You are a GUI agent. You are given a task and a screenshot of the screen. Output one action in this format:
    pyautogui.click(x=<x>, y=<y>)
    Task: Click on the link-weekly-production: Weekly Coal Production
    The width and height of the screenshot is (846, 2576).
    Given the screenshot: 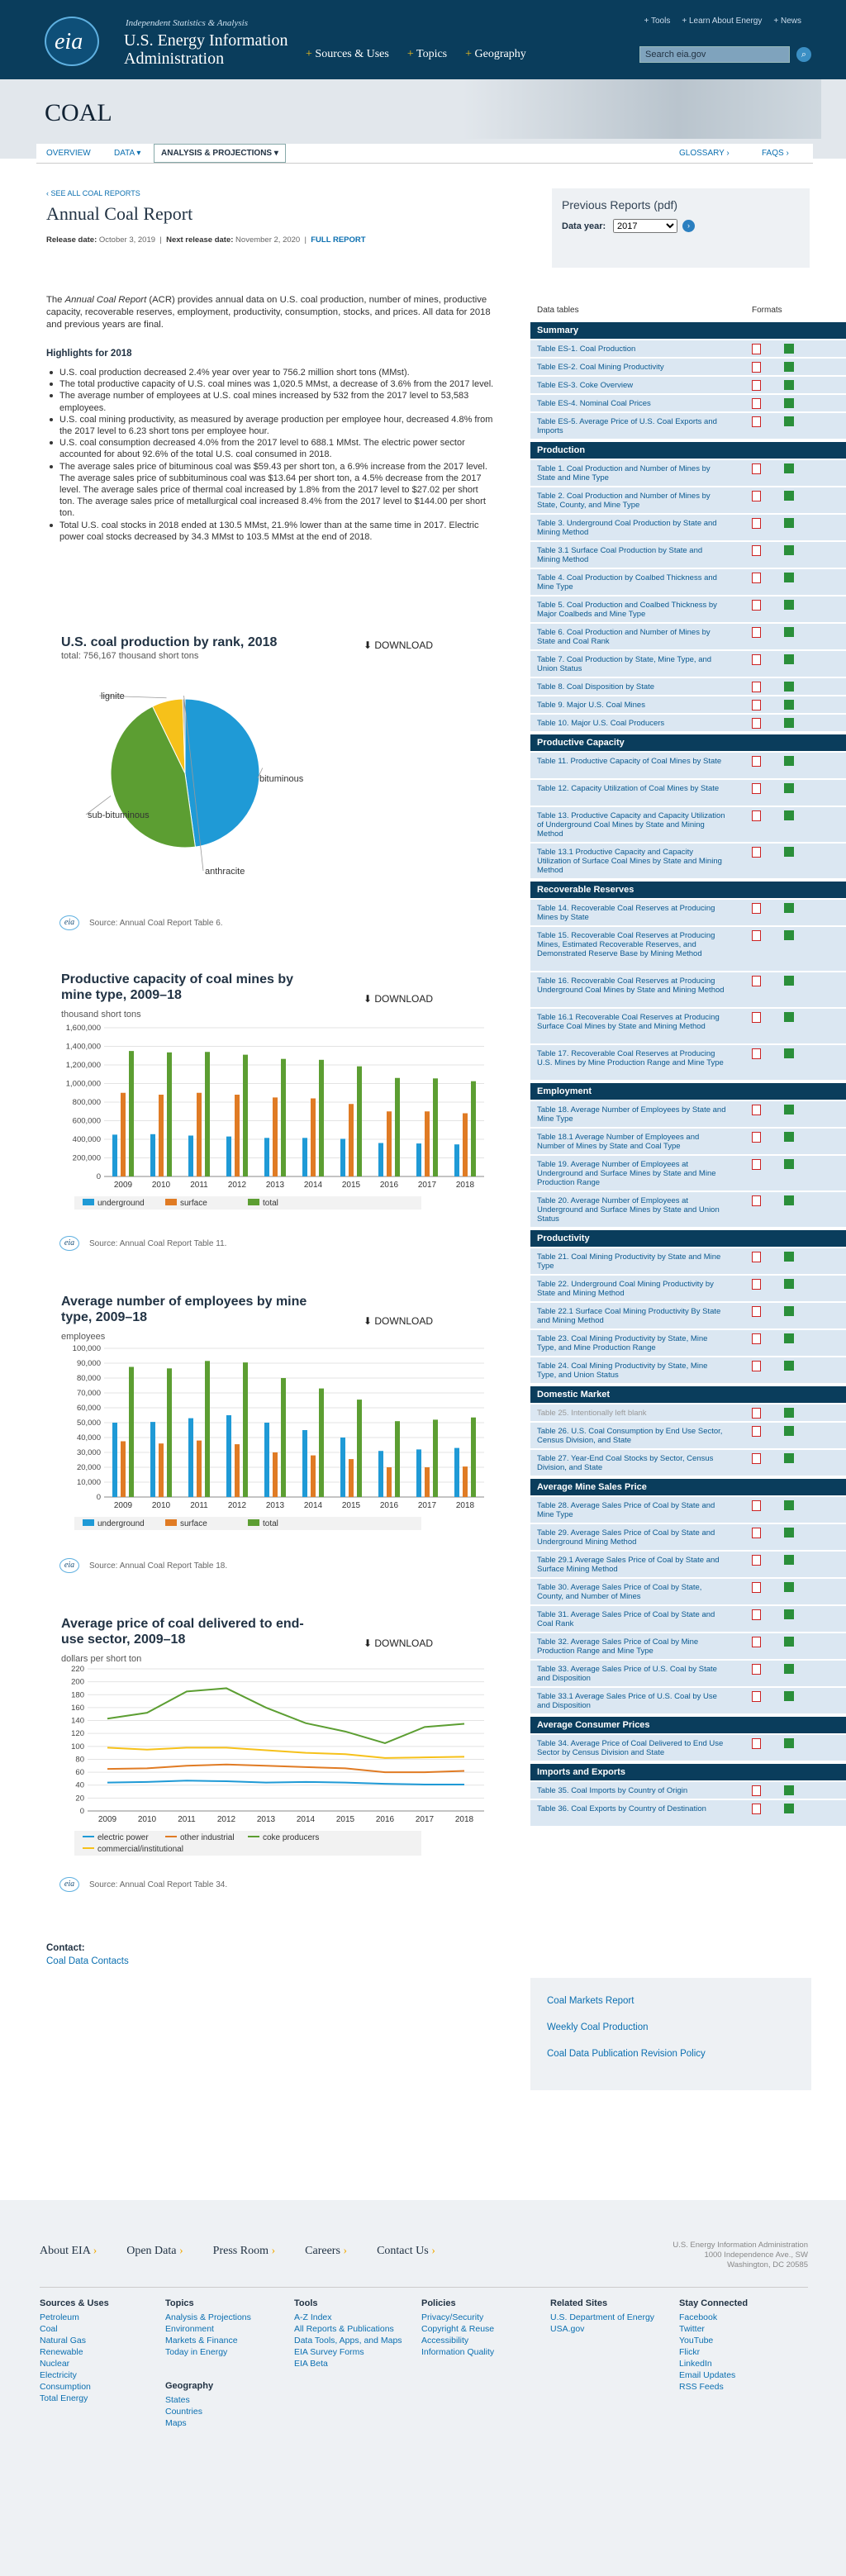 What is the action you would take?
    pyautogui.click(x=598, y=2027)
    